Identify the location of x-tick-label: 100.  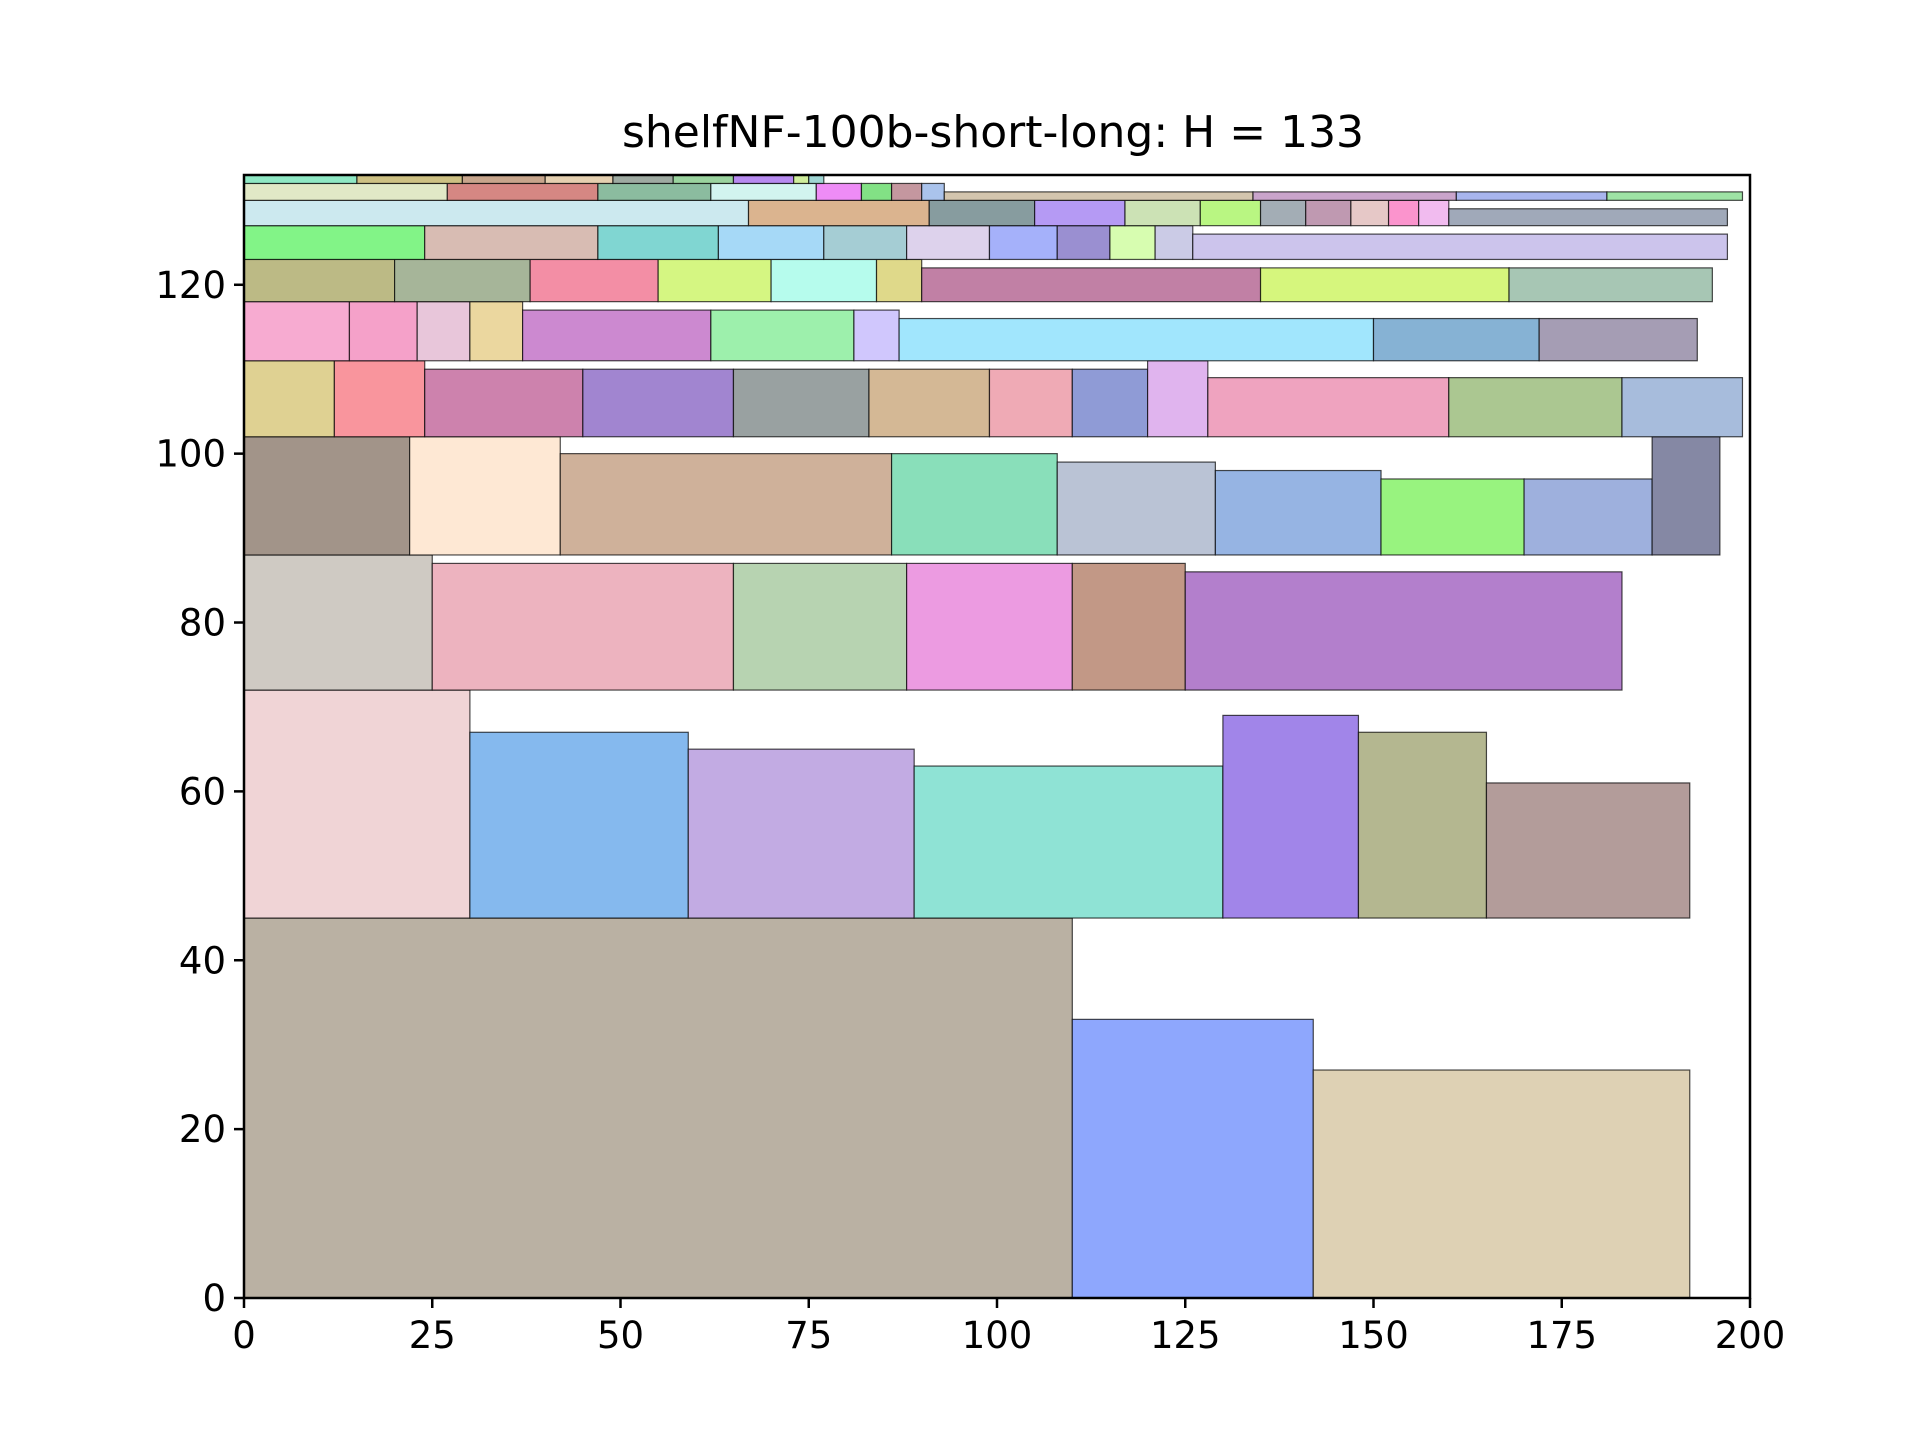
(997, 1335).